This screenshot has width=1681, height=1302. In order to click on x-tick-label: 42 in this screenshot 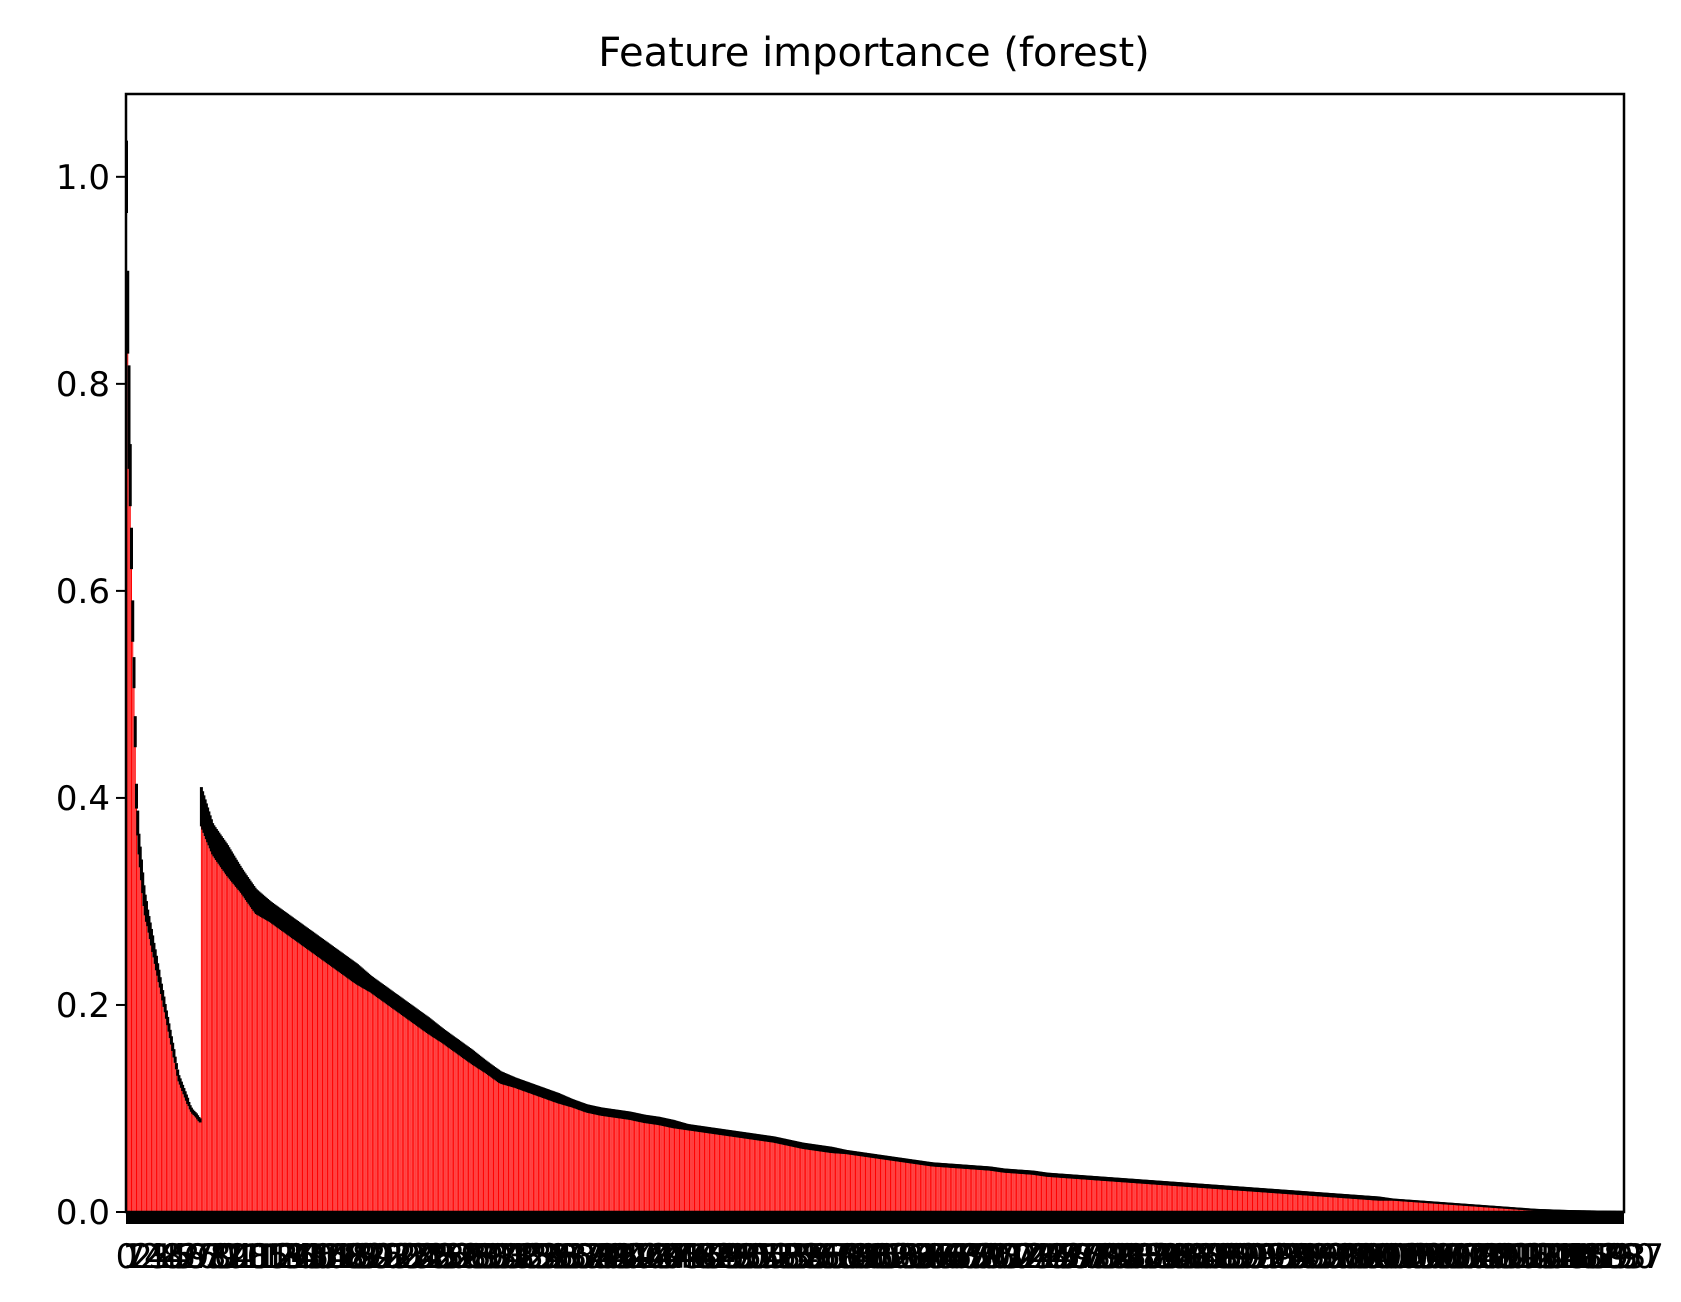, I will do `click(178, 1257)`.